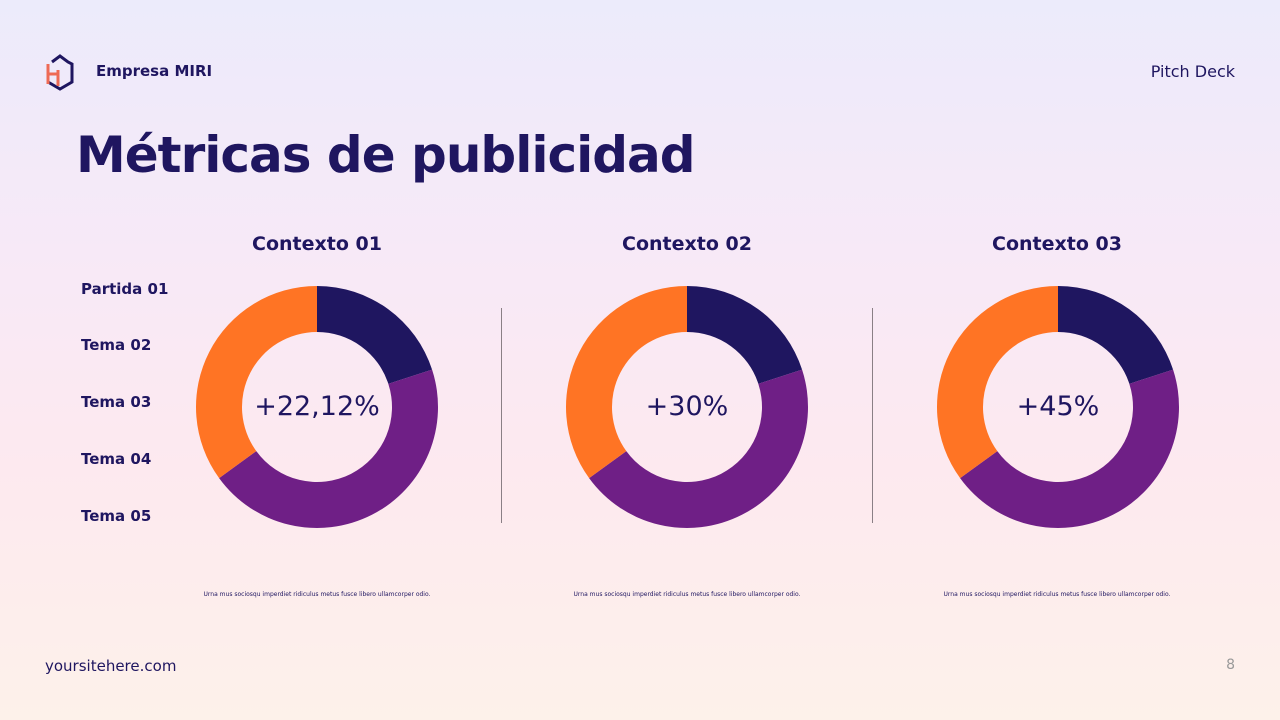 This screenshot has width=1280, height=720. Describe the element at coordinates (60, 72) in the screenshot. I see `logo-icon` at that location.